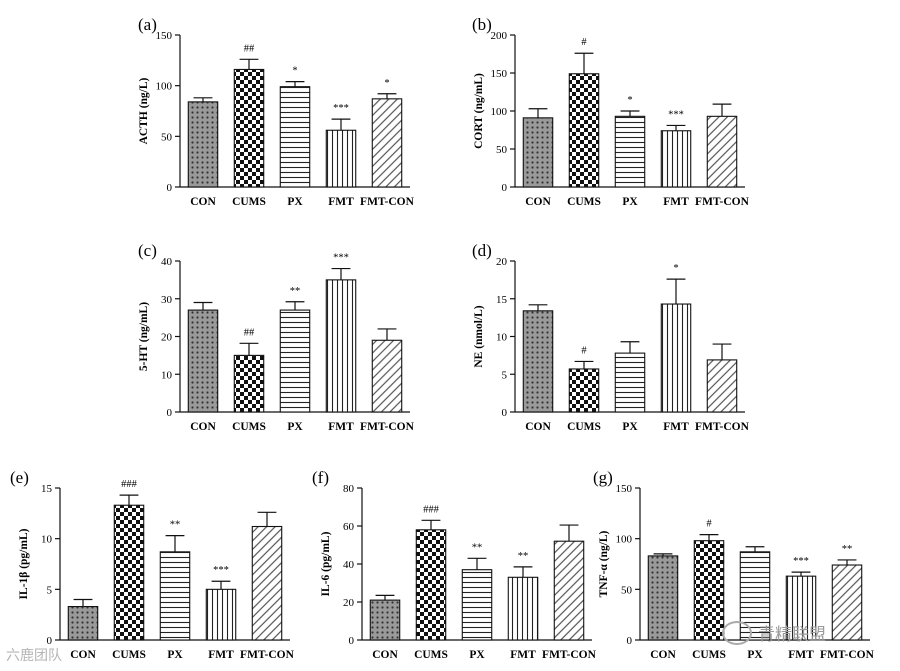 The height and width of the screenshot is (671, 900). Describe the element at coordinates (505, 375) in the screenshot. I see `y-tick-label: 5` at that location.